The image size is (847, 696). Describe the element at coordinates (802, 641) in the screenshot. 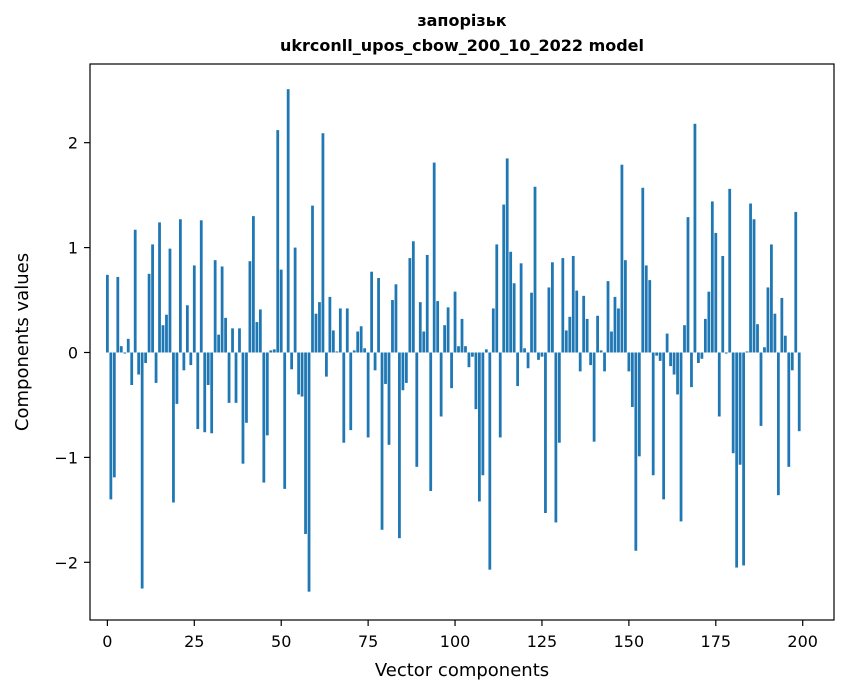

I see `x-tick-label-8: 200` at that location.